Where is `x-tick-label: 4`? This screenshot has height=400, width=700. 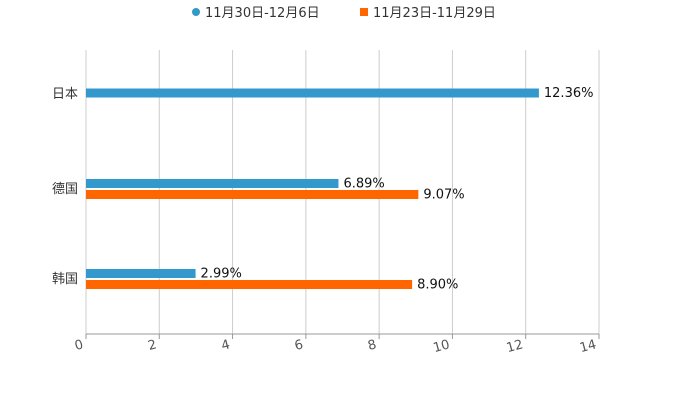 x-tick-label: 4 is located at coordinates (226, 345).